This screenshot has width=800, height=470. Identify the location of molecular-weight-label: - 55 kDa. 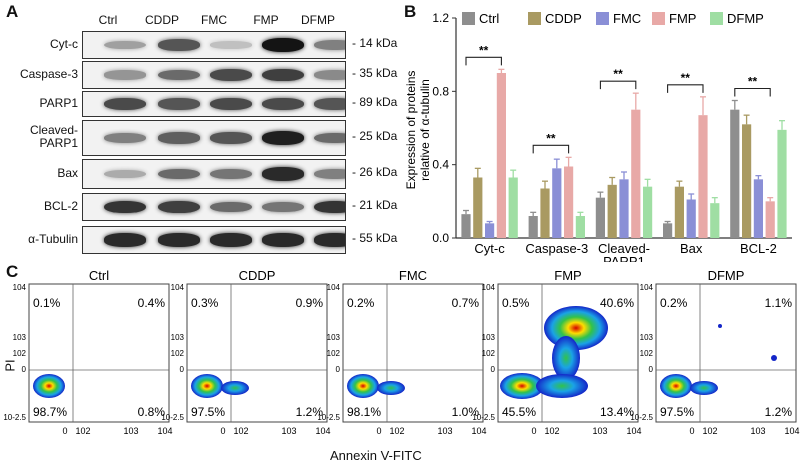
(375, 238).